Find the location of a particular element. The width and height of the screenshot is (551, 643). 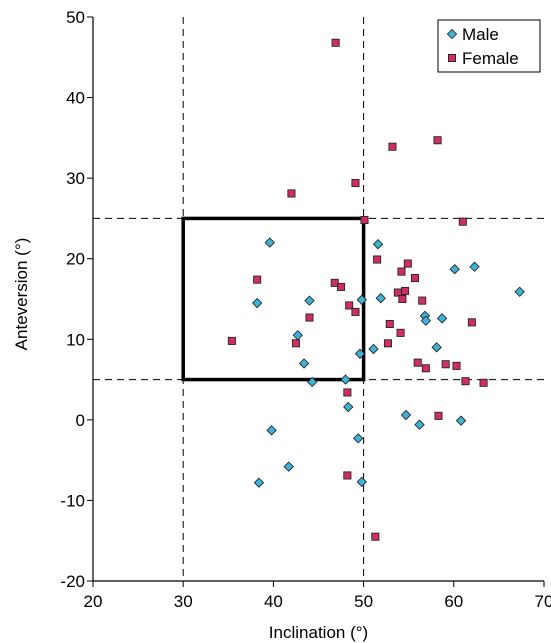

y-tick-label: 10 is located at coordinates (75, 339).